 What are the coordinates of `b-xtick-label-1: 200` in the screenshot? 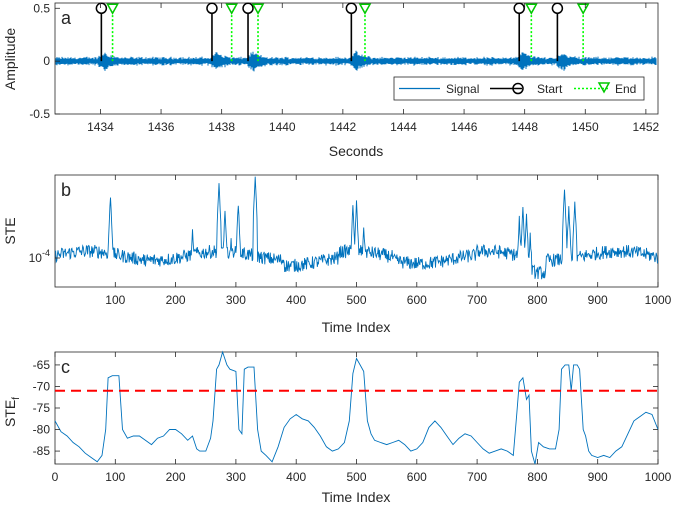 It's located at (176, 300).